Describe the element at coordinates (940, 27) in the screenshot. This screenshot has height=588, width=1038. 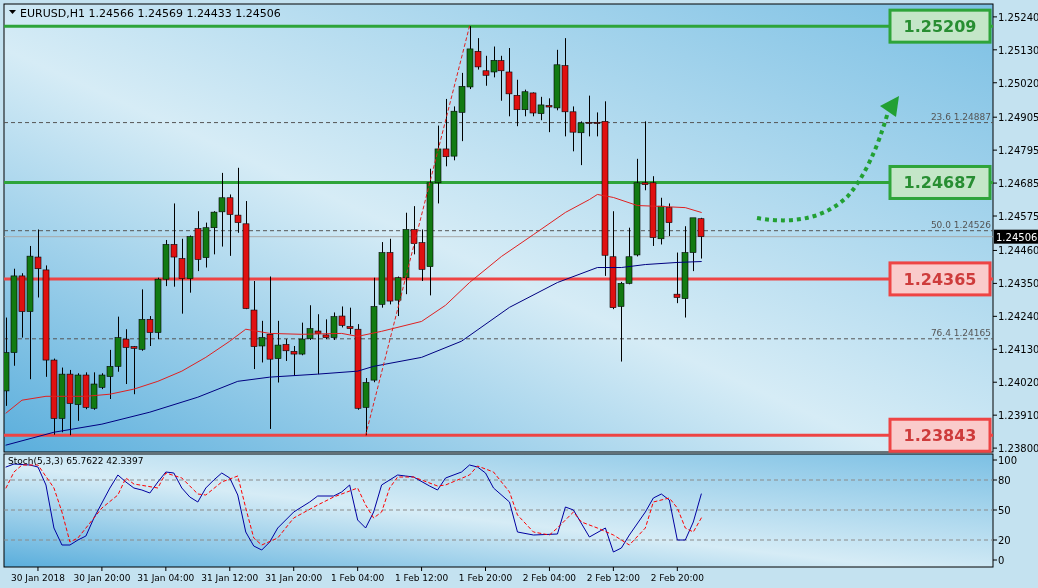
I see `ref-line-label: 1.25209` at that location.